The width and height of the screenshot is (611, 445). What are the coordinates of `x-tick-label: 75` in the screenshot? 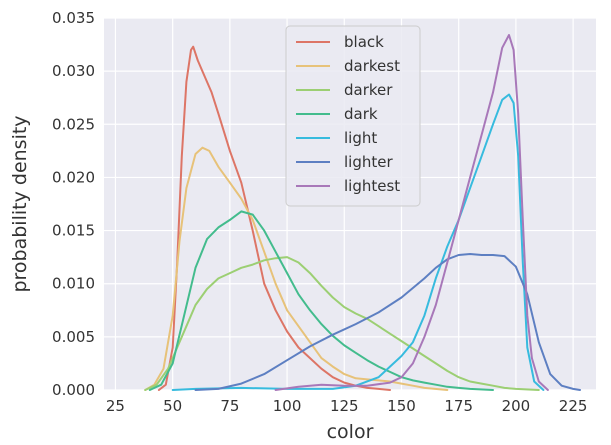 It's located at (229, 406).